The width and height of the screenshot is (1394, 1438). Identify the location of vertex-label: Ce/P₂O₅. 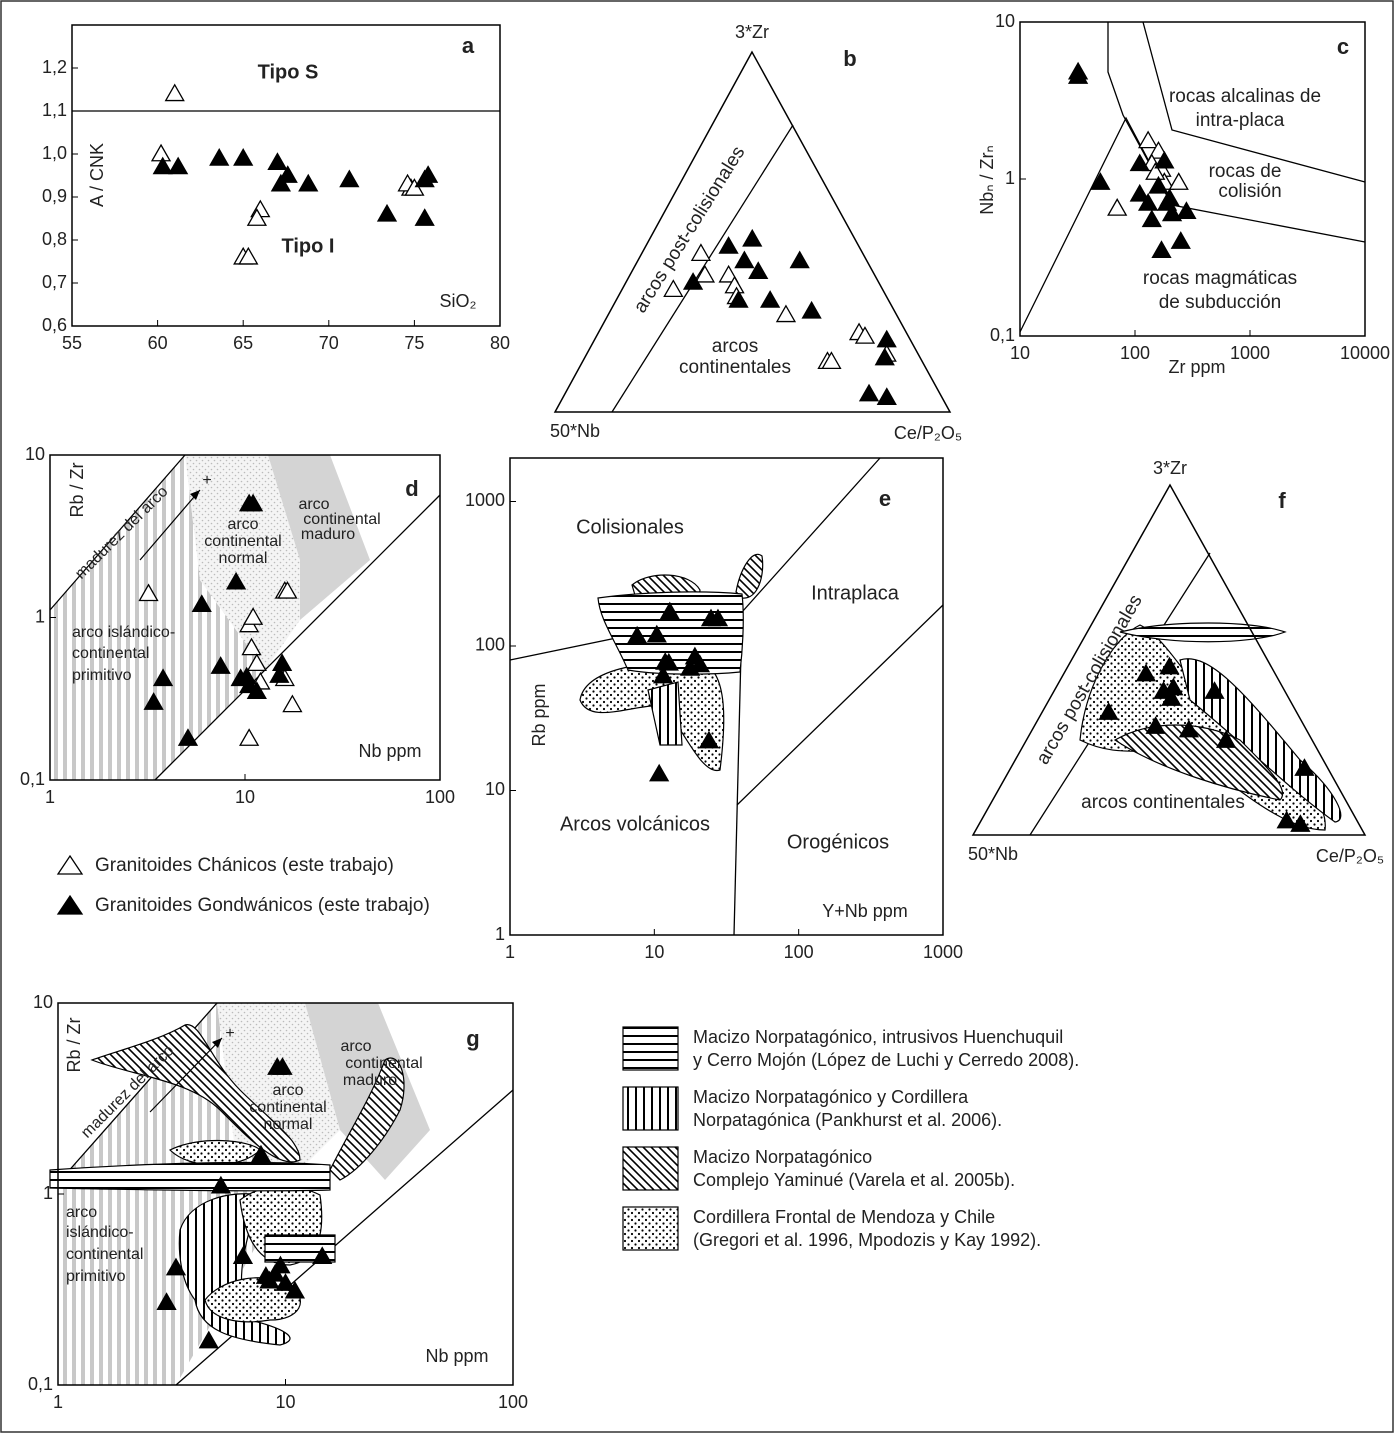
(1350, 856).